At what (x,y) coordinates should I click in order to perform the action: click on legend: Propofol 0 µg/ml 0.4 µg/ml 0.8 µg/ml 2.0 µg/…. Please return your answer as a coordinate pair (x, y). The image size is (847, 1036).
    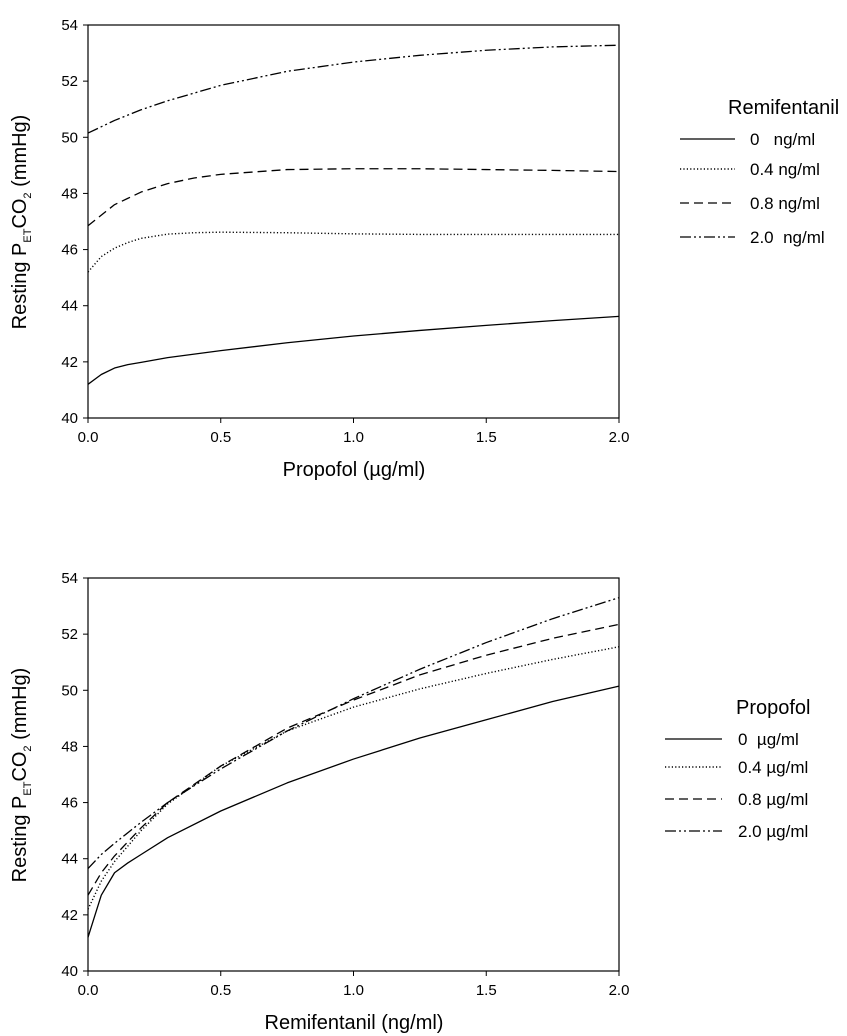
    Looking at the image, I should click on (738, 769).